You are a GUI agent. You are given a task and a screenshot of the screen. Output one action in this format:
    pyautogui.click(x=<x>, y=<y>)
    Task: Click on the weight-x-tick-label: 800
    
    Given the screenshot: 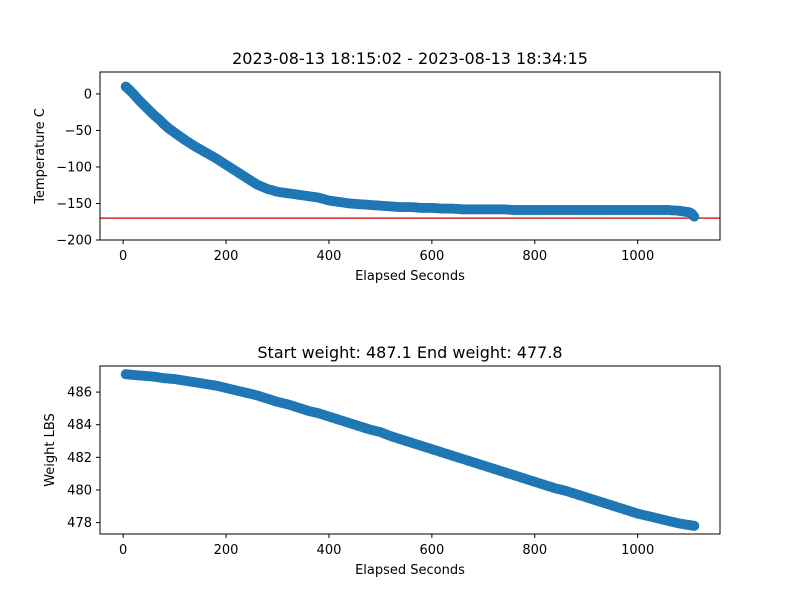 What is the action you would take?
    pyautogui.click(x=534, y=550)
    